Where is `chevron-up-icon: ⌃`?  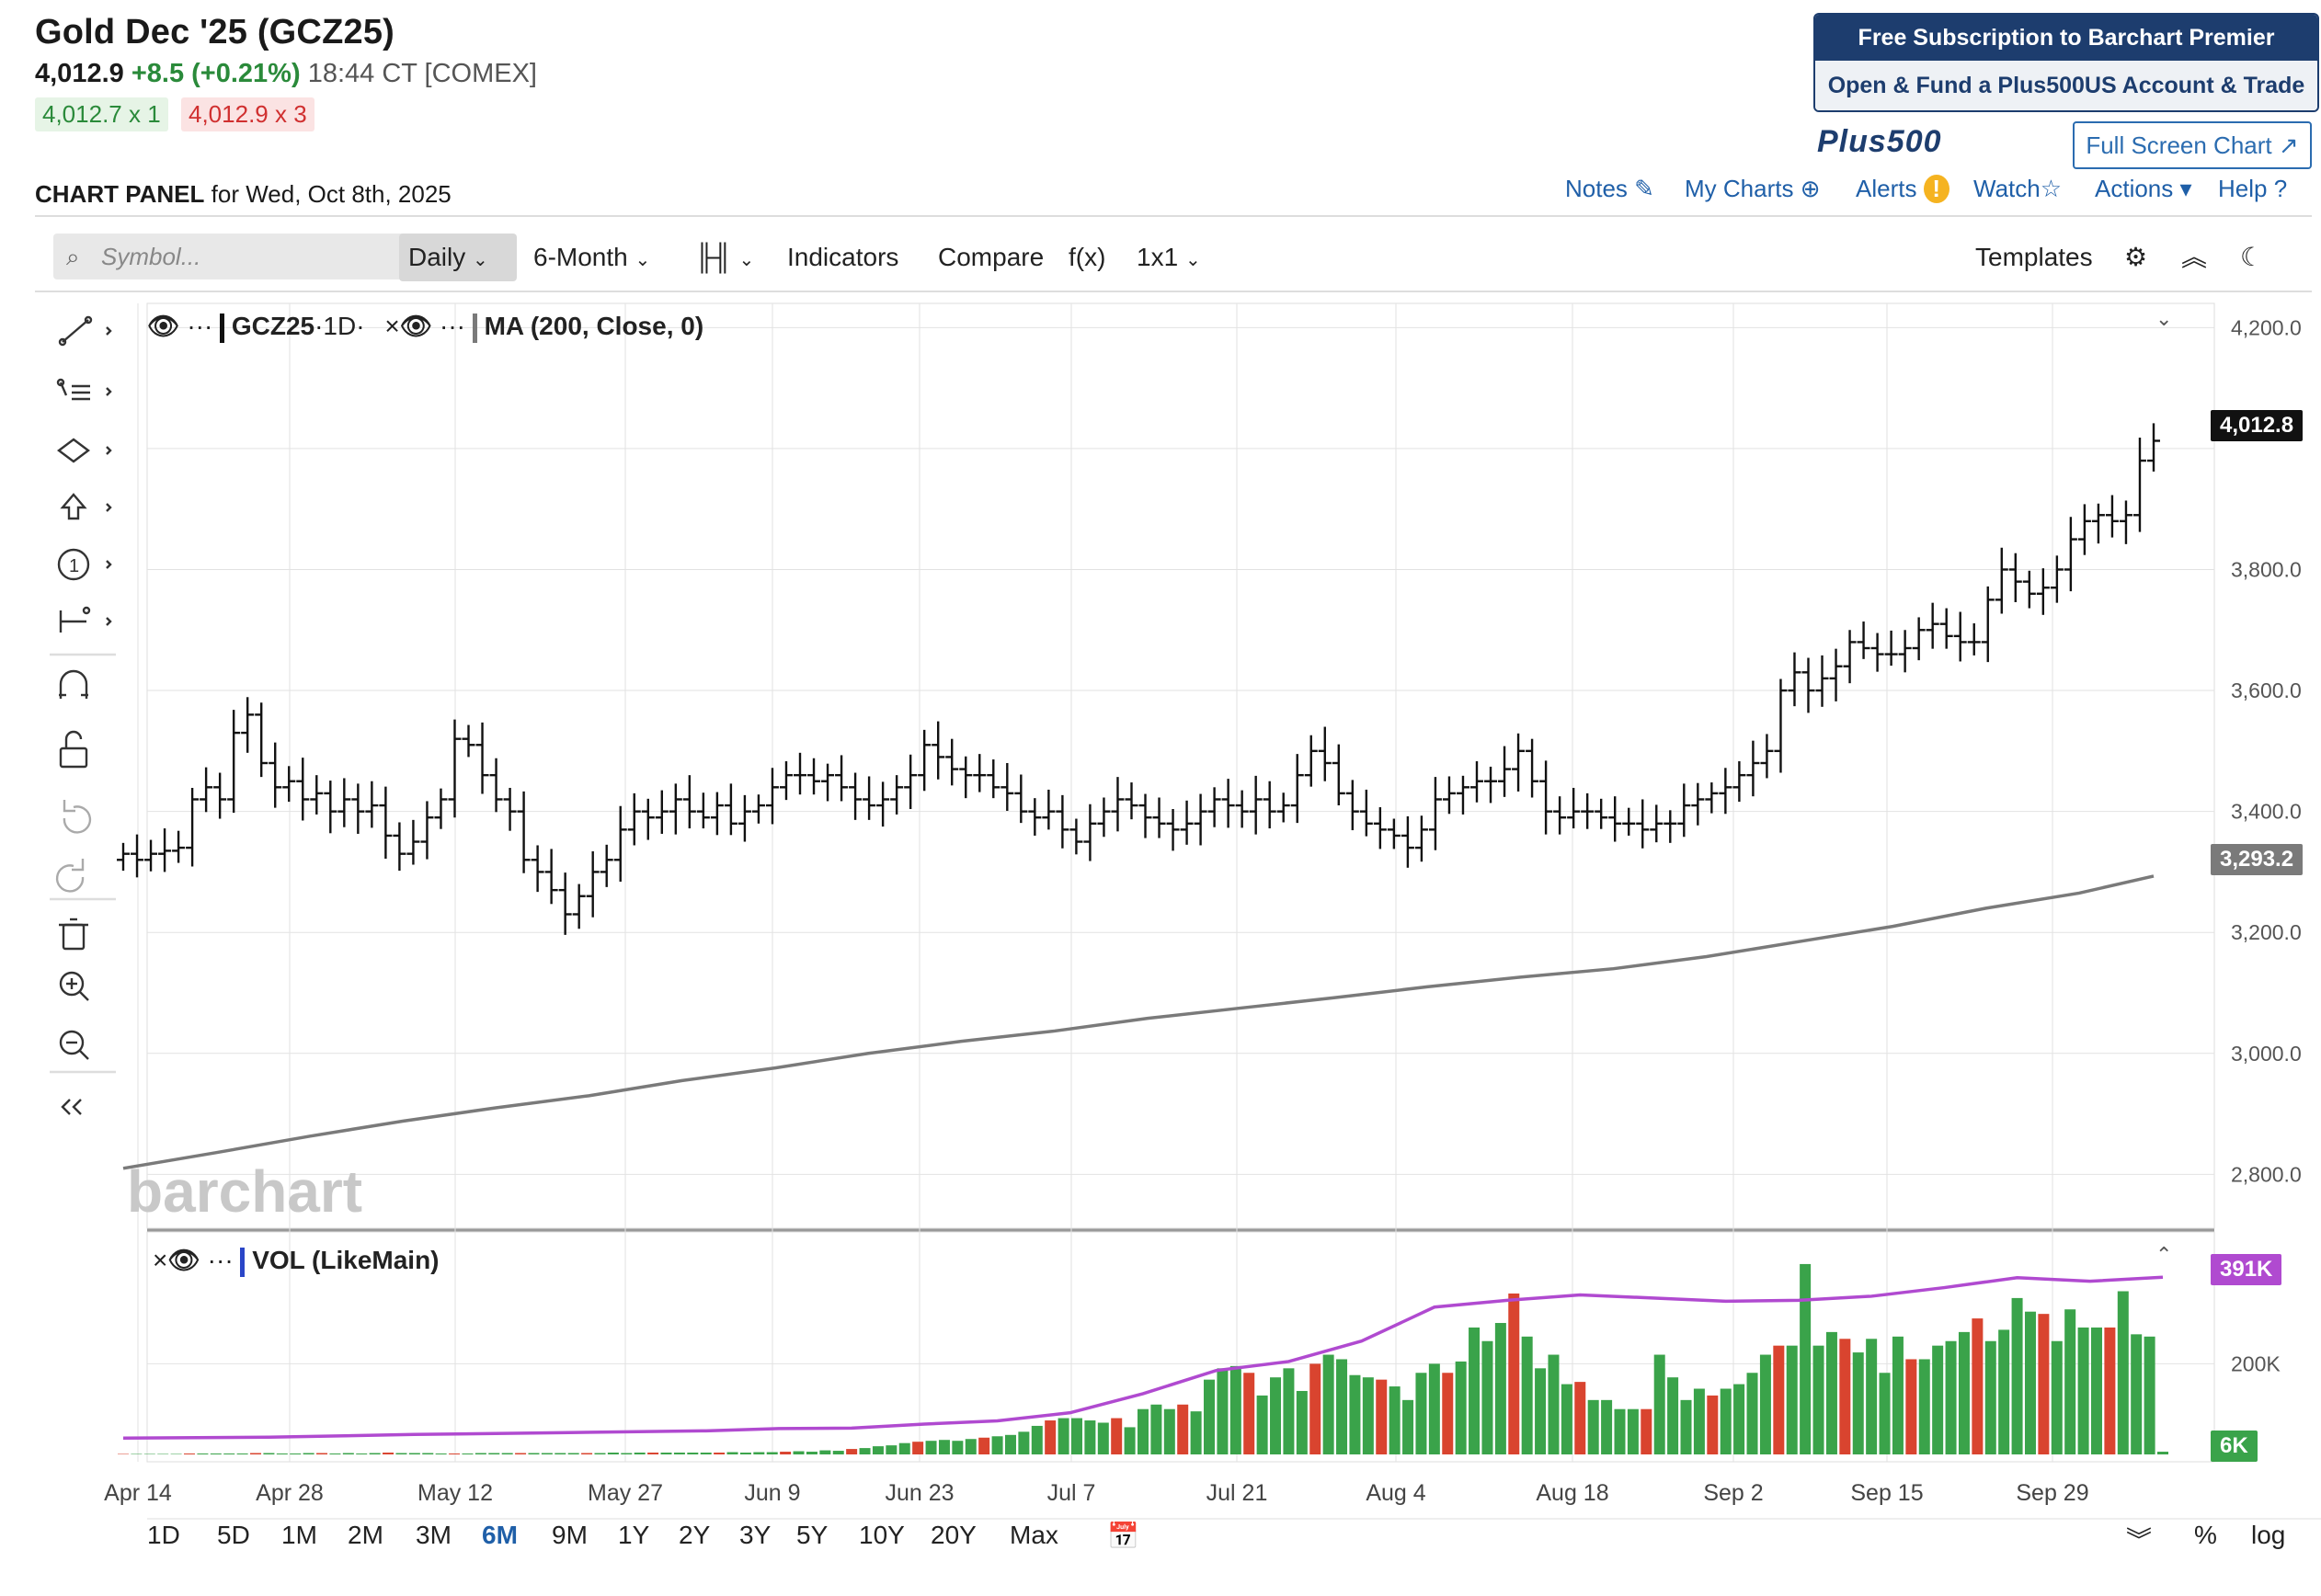
chevron-up-icon: ⌃ is located at coordinates (2164, 1254).